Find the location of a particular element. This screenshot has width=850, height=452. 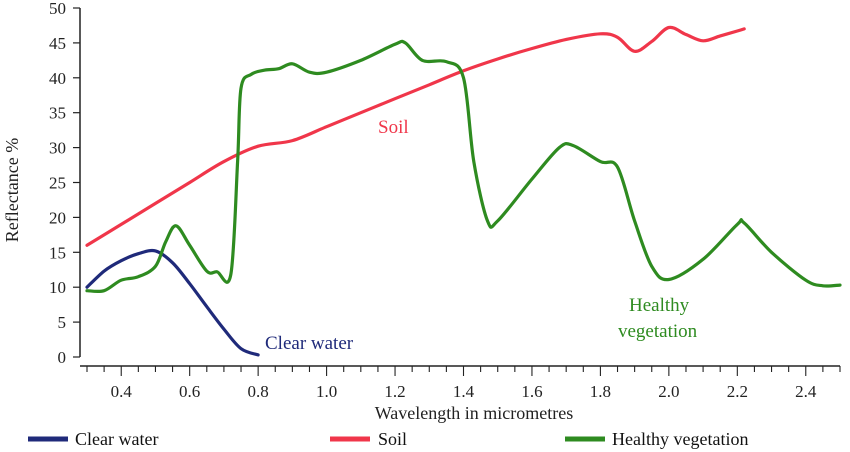

y-tick-label: 45 is located at coordinates (57, 43).